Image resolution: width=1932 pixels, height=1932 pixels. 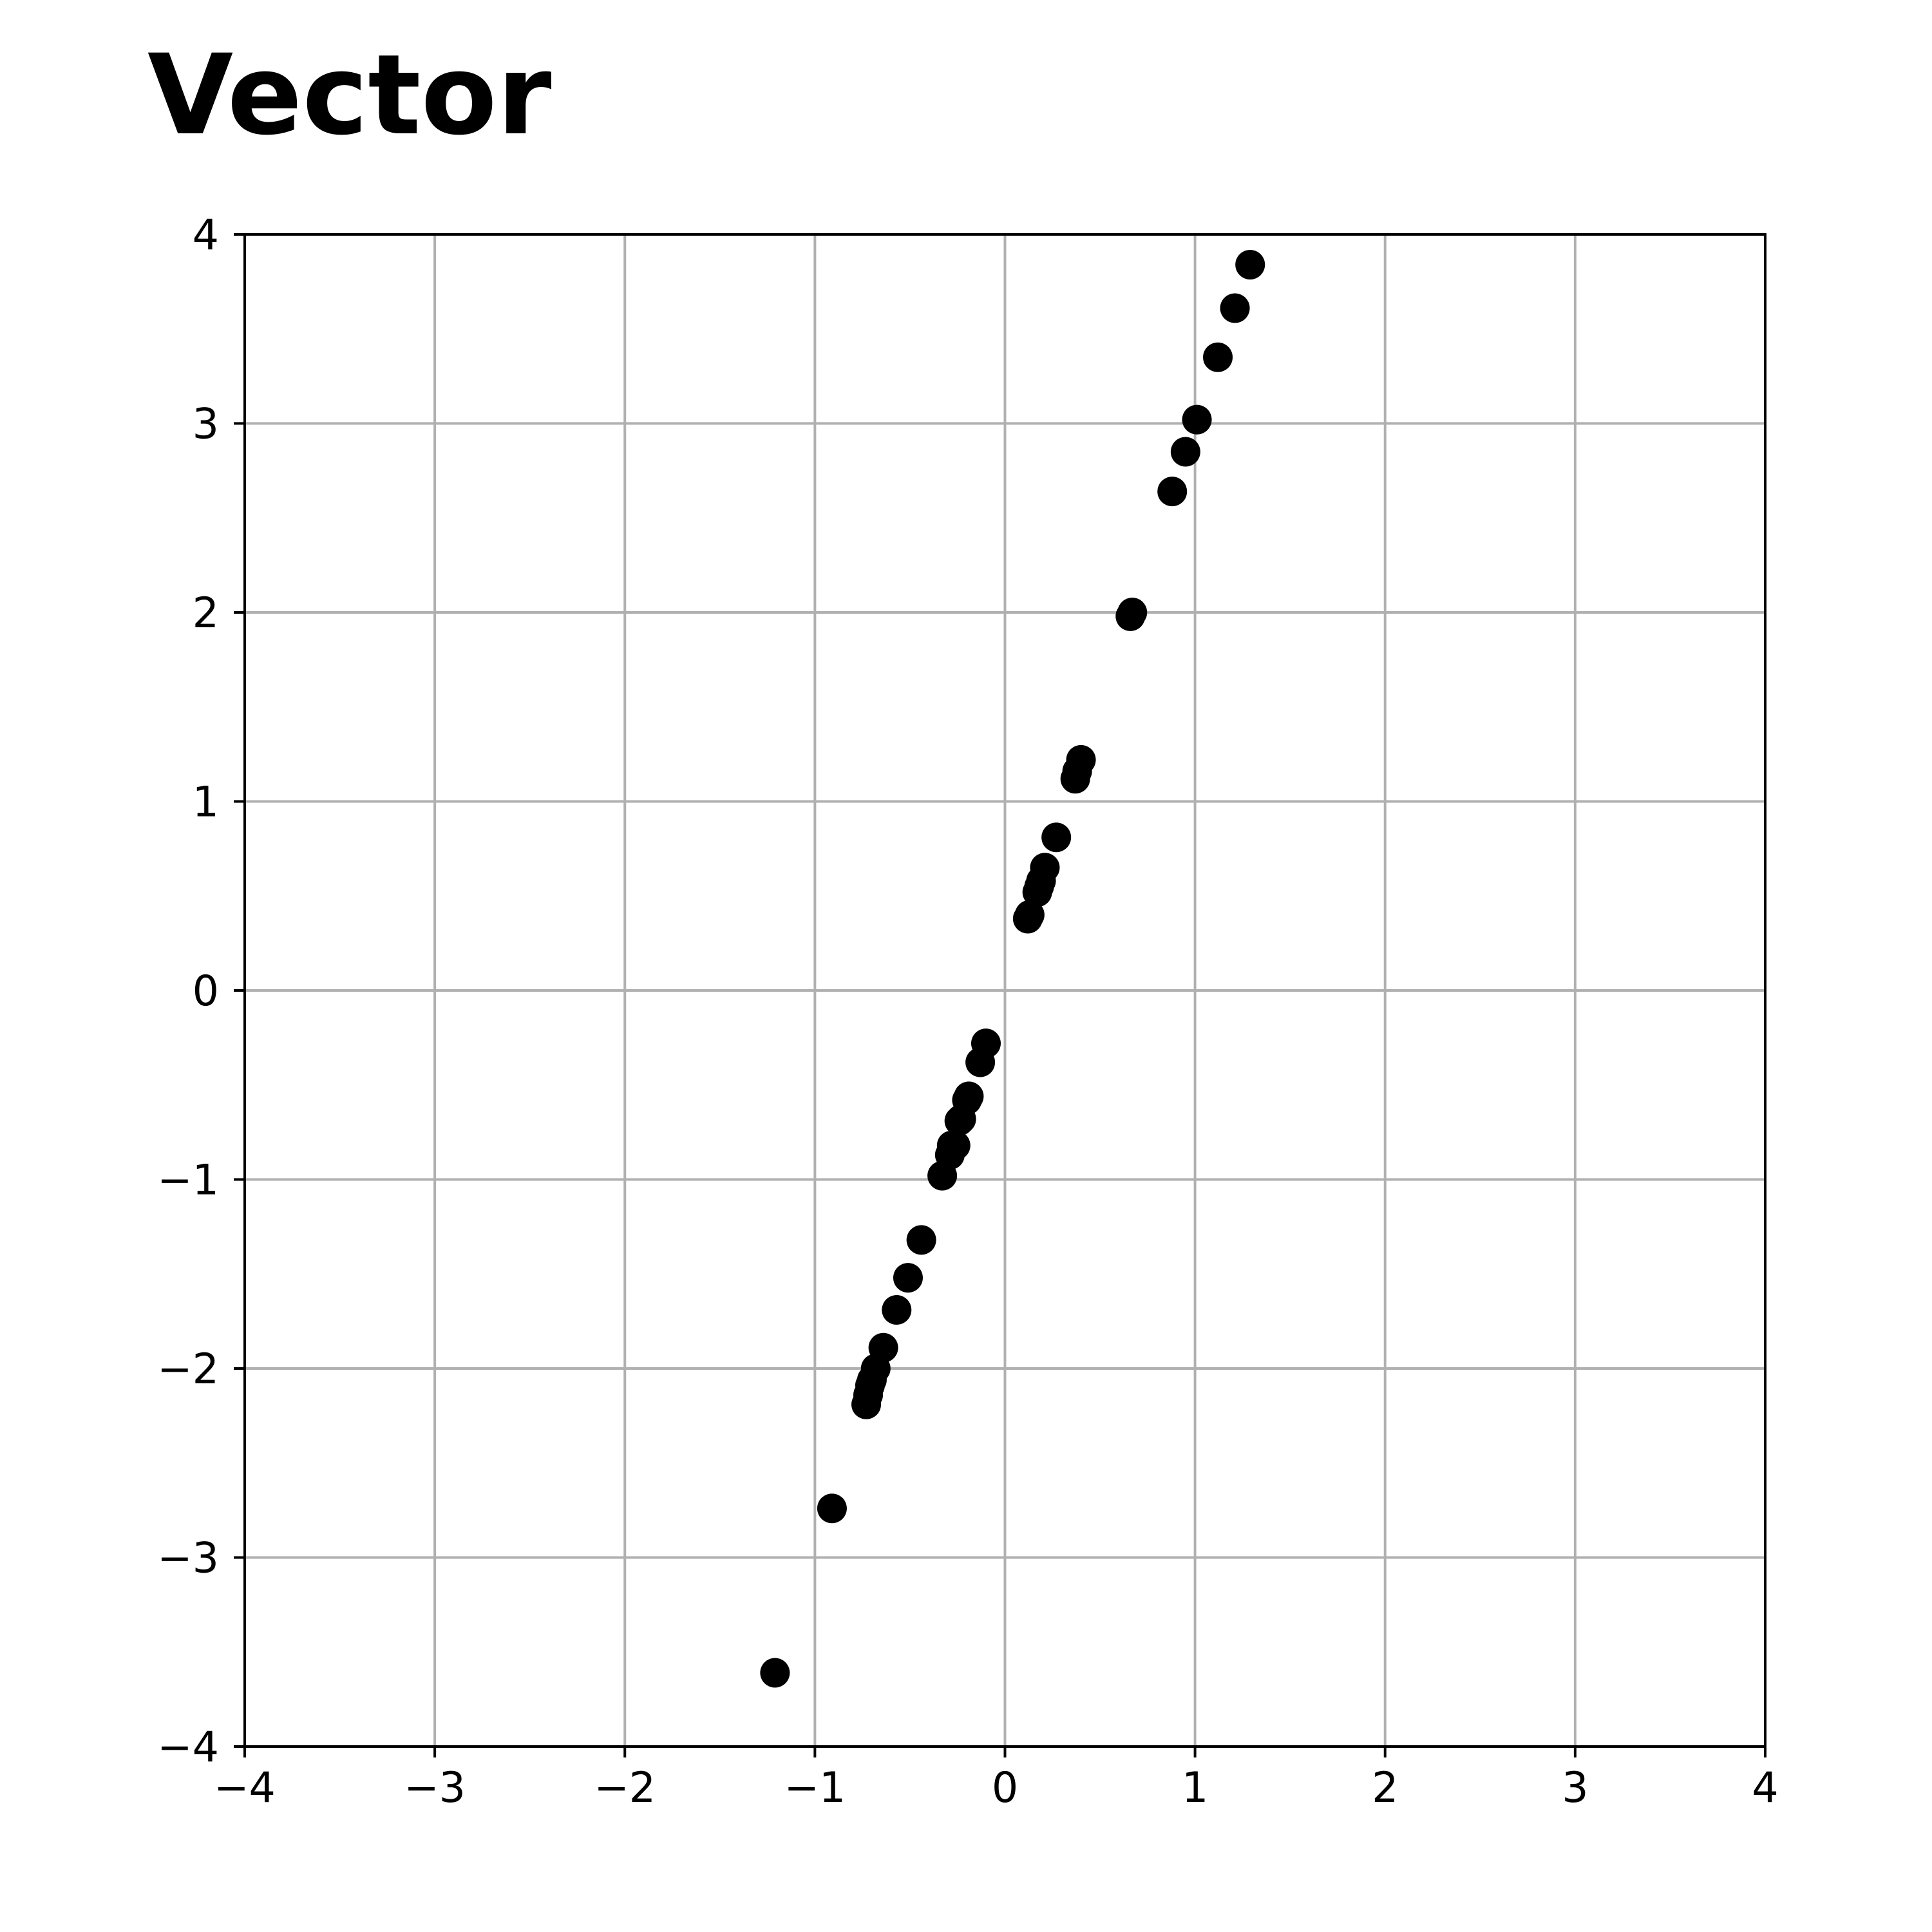 What do you see at coordinates (245, 1788) in the screenshot?
I see `x-tick-label: −4` at bounding box center [245, 1788].